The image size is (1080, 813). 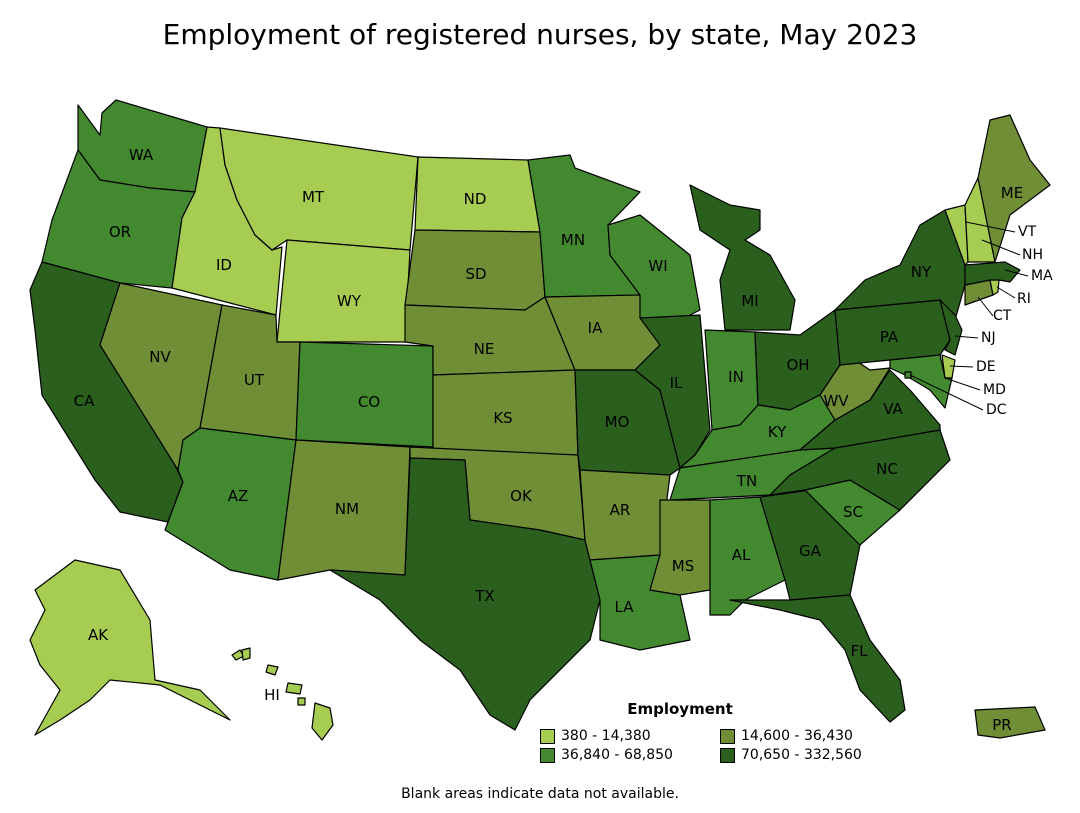 What do you see at coordinates (595, 328) in the screenshot?
I see `svg-text: IA` at bounding box center [595, 328].